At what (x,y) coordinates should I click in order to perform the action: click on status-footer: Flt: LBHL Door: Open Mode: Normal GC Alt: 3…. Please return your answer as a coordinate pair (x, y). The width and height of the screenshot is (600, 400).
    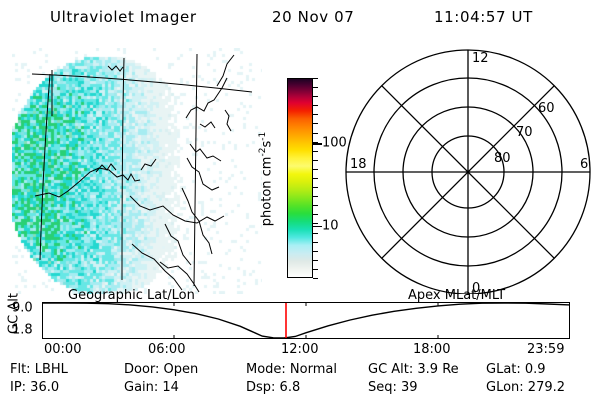
    Looking at the image, I should click on (300, 381).